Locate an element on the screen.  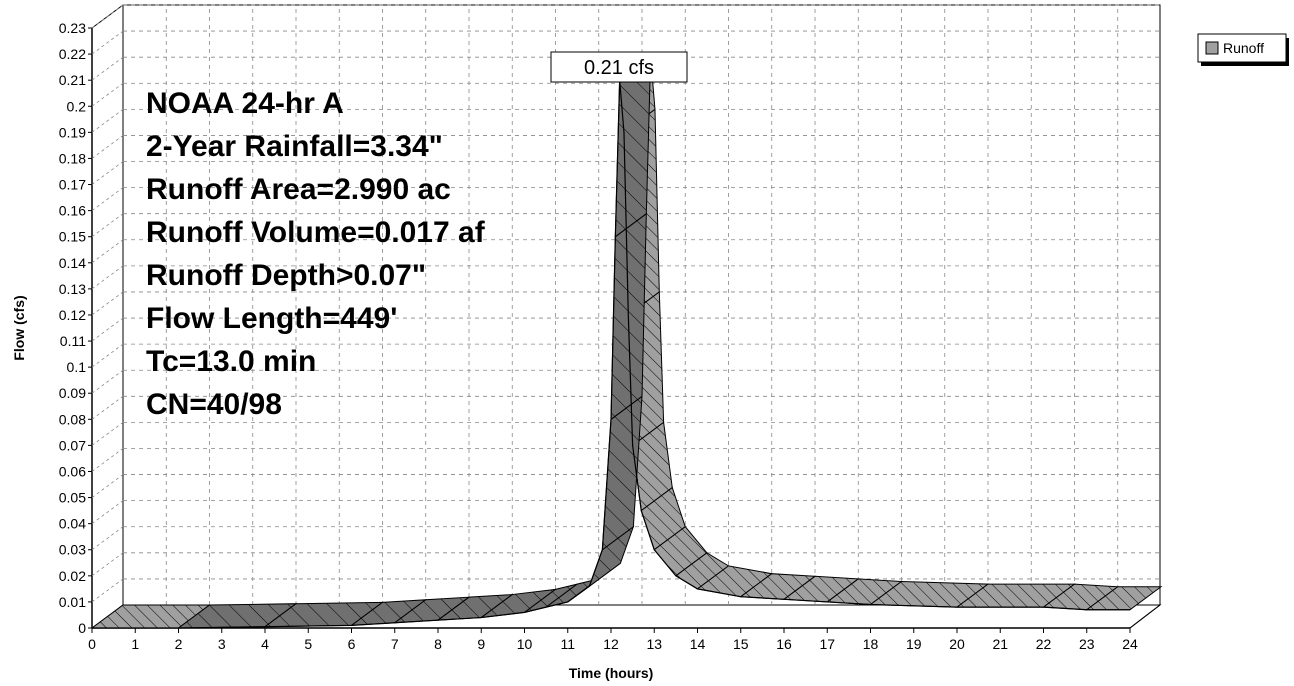
x-tick-label: 22 is located at coordinates (1044, 644).